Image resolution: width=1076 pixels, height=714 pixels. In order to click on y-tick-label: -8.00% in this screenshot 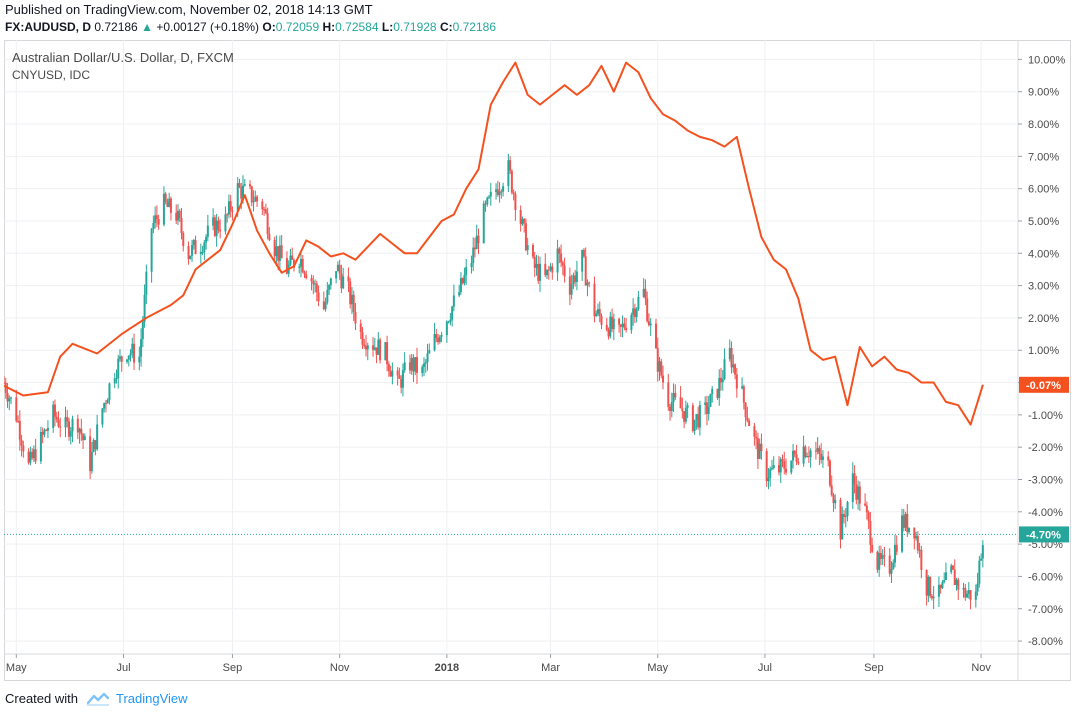, I will do `click(1045, 642)`.